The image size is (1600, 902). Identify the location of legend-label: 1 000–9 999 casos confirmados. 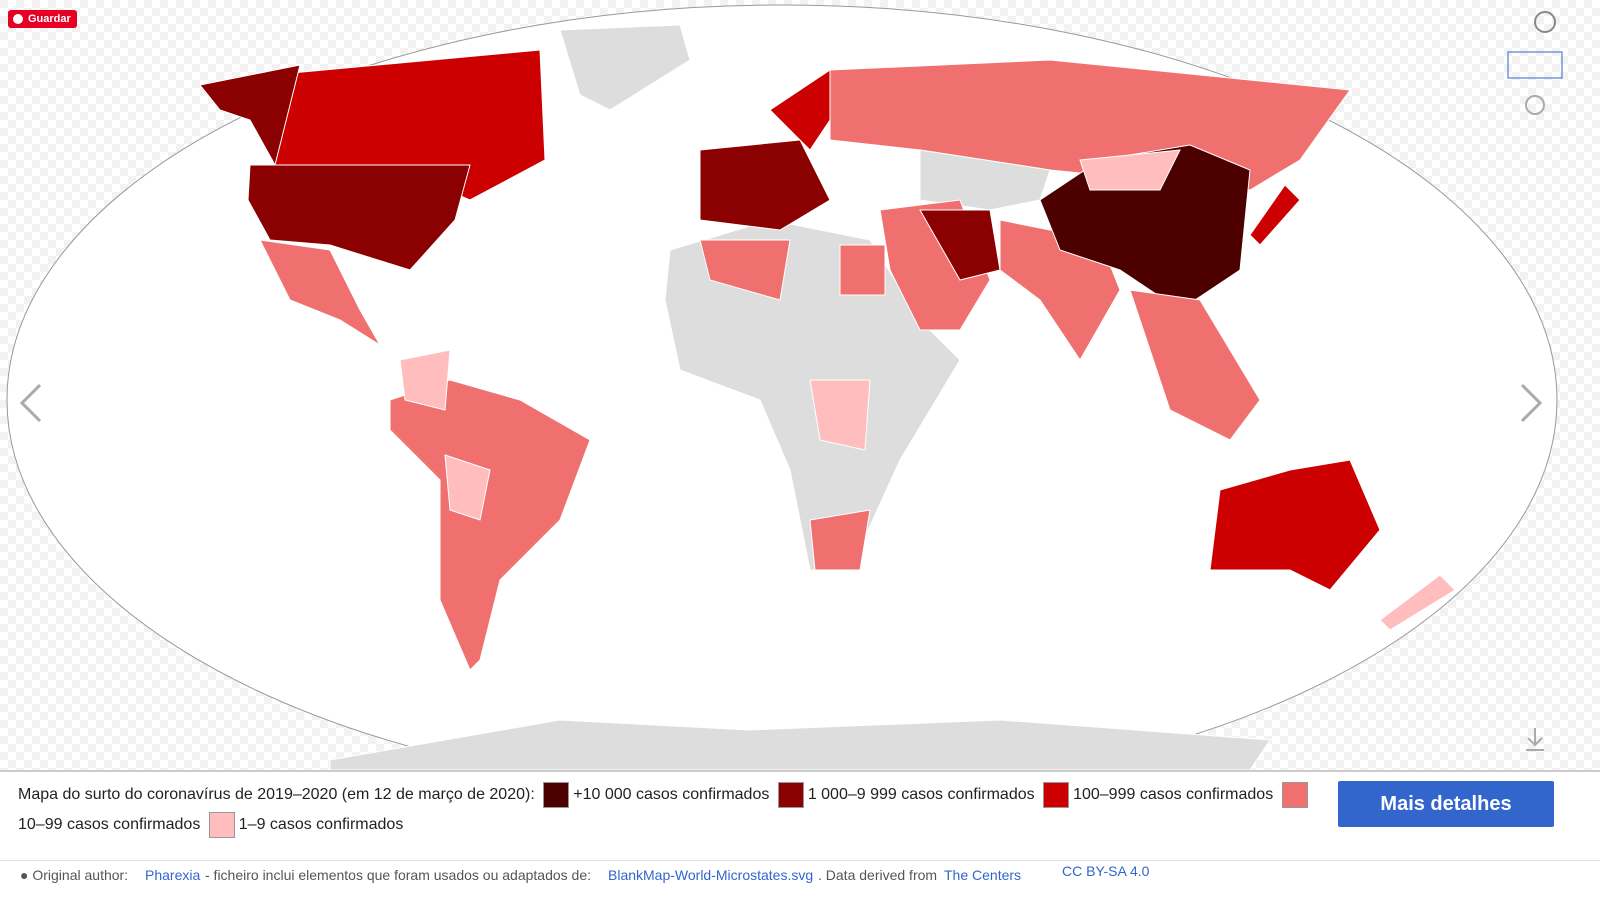
(921, 794).